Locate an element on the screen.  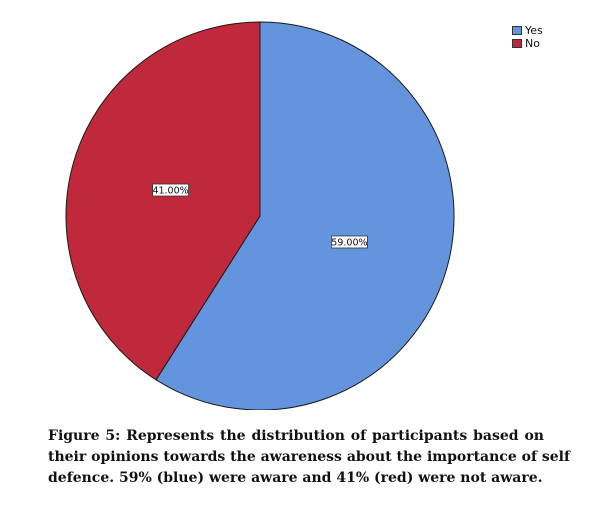
legend-label-yes: Yes is located at coordinates (534, 30).